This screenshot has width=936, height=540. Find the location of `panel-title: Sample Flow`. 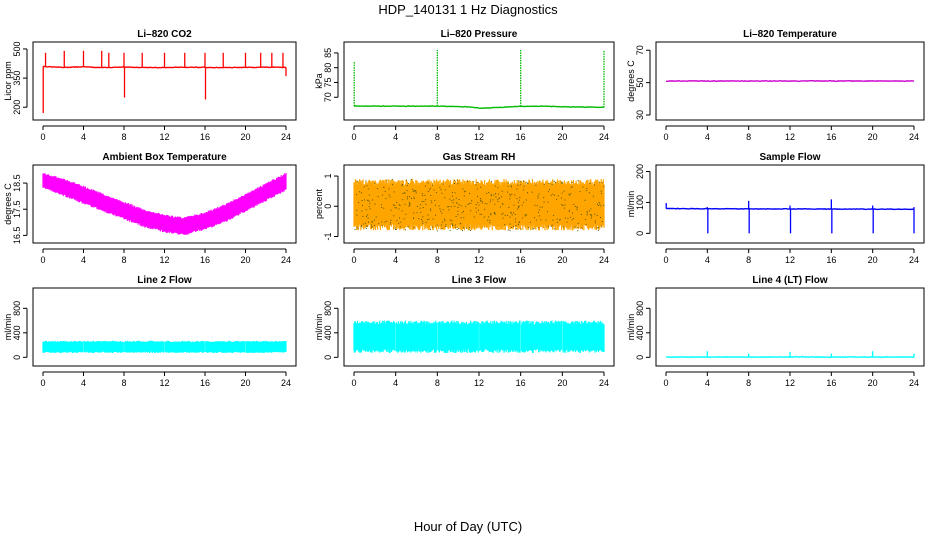

panel-title: Sample Flow is located at coordinates (789, 157).